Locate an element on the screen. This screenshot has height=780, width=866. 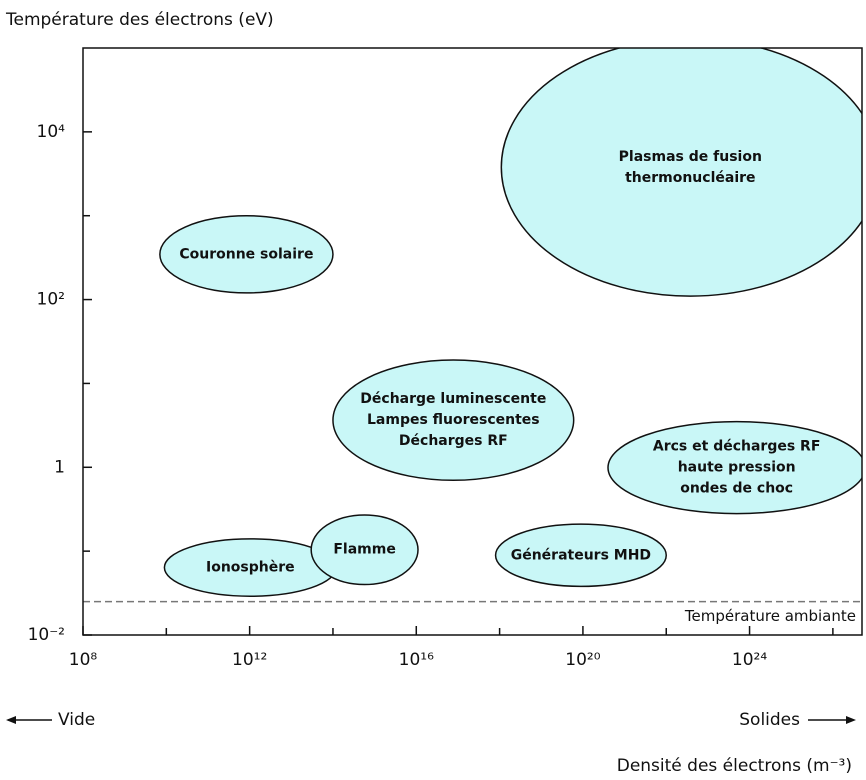
x-tick-label: 10²⁴ is located at coordinates (749, 660).